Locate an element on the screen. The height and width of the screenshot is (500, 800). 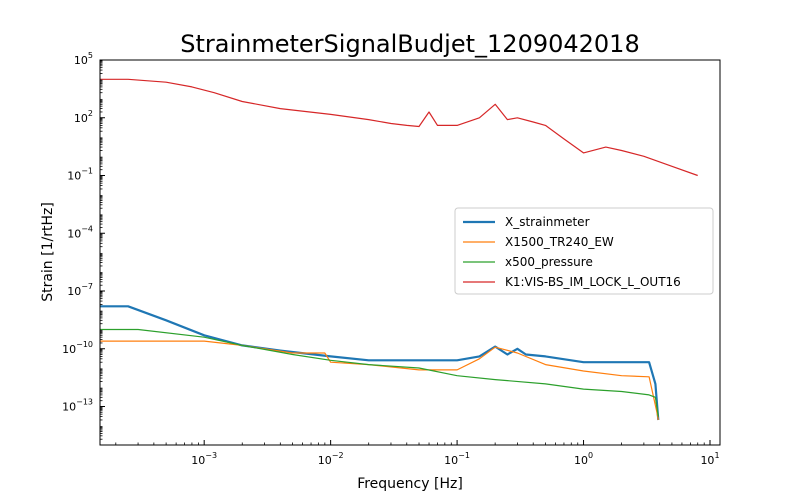
x-tick-label: 10⁻² is located at coordinates (331, 459).